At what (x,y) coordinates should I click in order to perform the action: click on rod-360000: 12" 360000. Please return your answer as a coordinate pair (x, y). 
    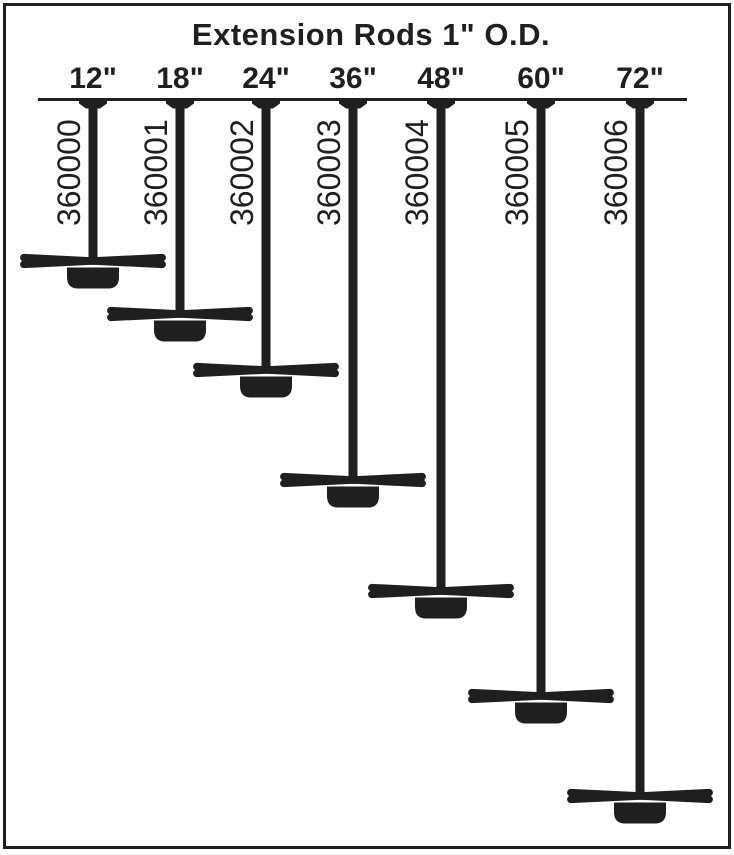
    Looking at the image, I should click on (93, 175).